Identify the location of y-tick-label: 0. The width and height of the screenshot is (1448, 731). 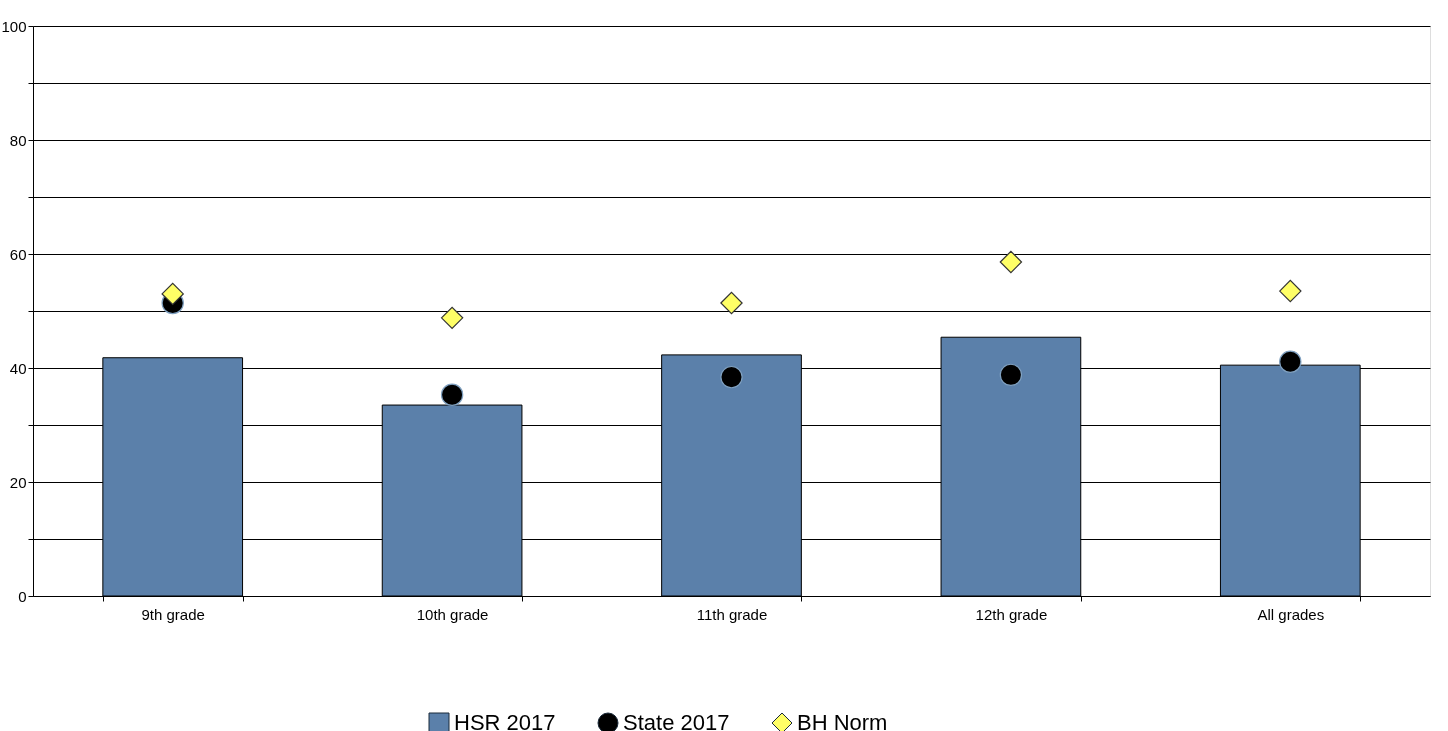
(22, 596).